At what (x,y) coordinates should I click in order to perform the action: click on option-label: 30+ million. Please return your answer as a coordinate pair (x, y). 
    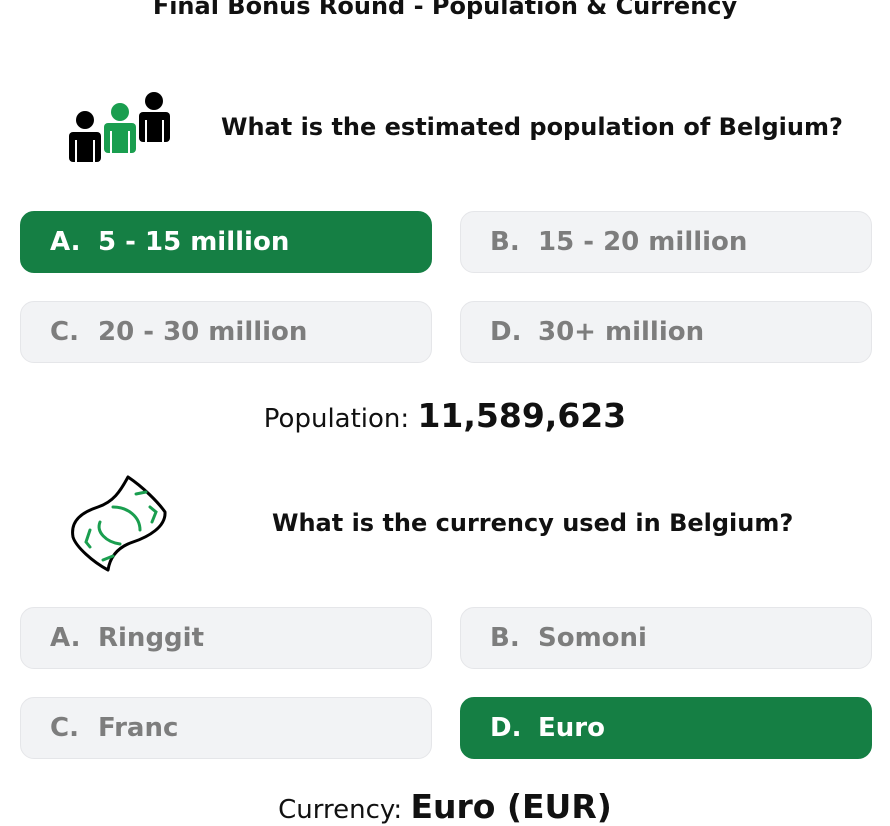
    Looking at the image, I should click on (621, 332).